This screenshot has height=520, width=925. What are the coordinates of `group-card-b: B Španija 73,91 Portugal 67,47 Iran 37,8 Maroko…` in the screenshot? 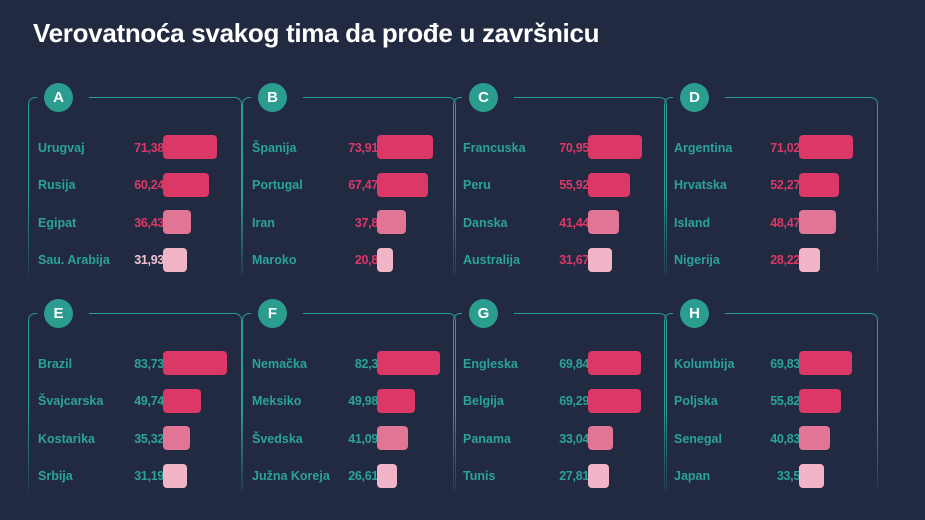 It's located at (349, 179).